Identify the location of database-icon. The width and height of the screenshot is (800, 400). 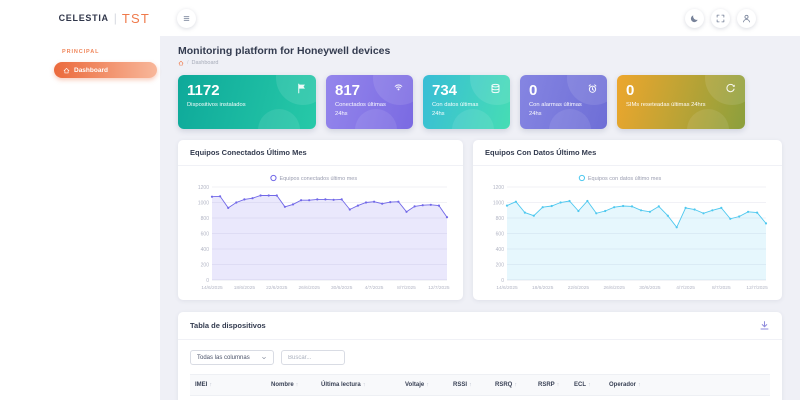
(495, 88).